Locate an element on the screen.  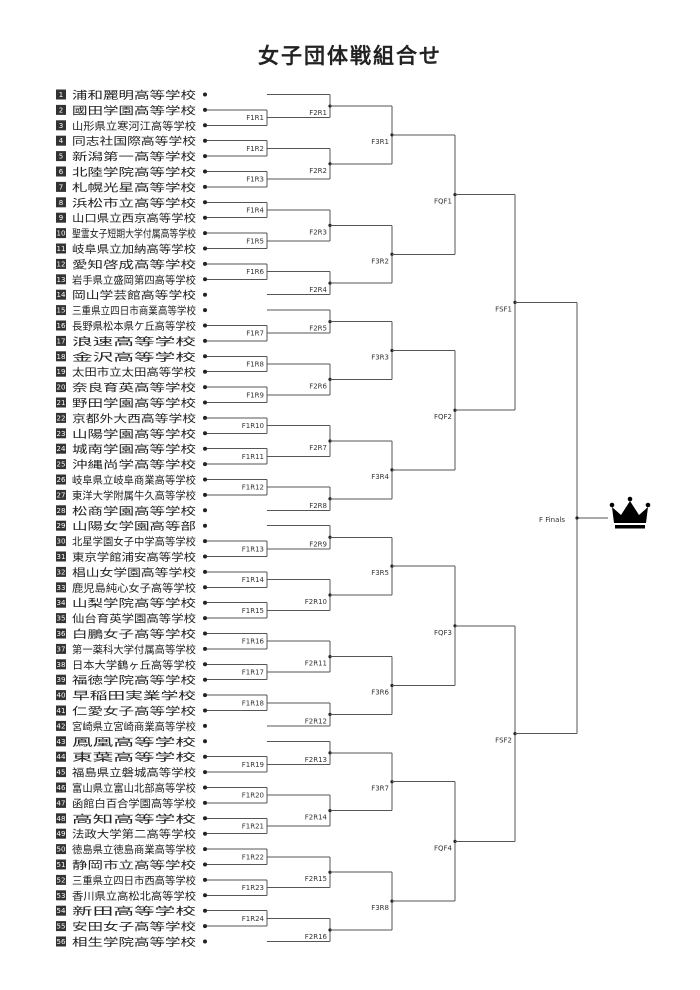
seed-number: 43 is located at coordinates (61, 742).